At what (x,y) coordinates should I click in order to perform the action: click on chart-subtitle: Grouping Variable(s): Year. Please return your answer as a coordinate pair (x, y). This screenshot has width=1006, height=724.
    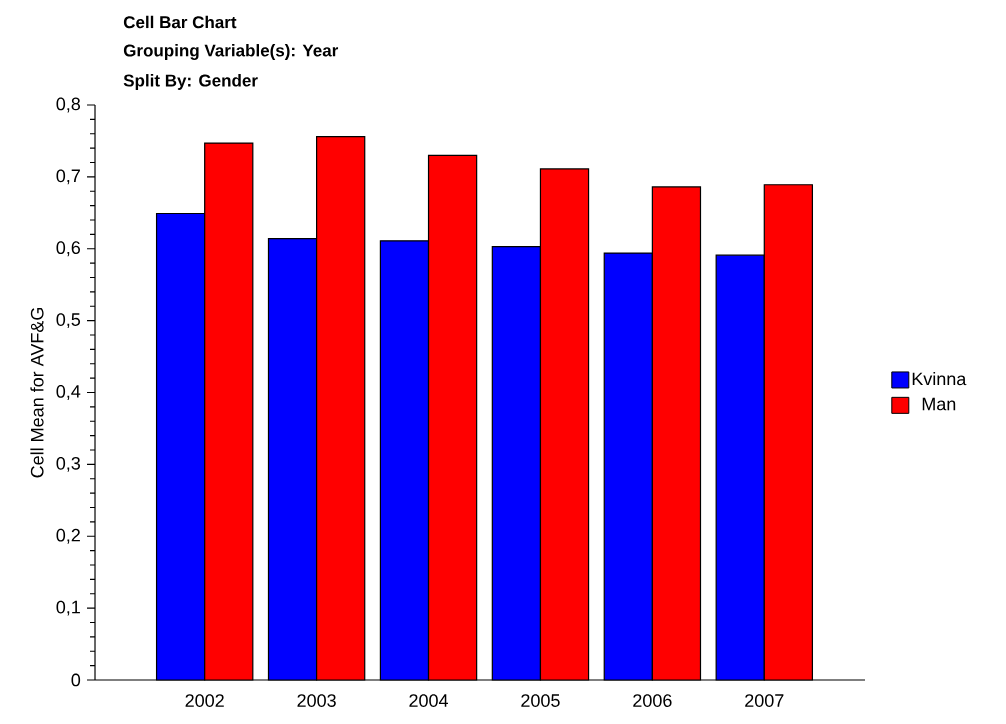
    Looking at the image, I should click on (231, 52).